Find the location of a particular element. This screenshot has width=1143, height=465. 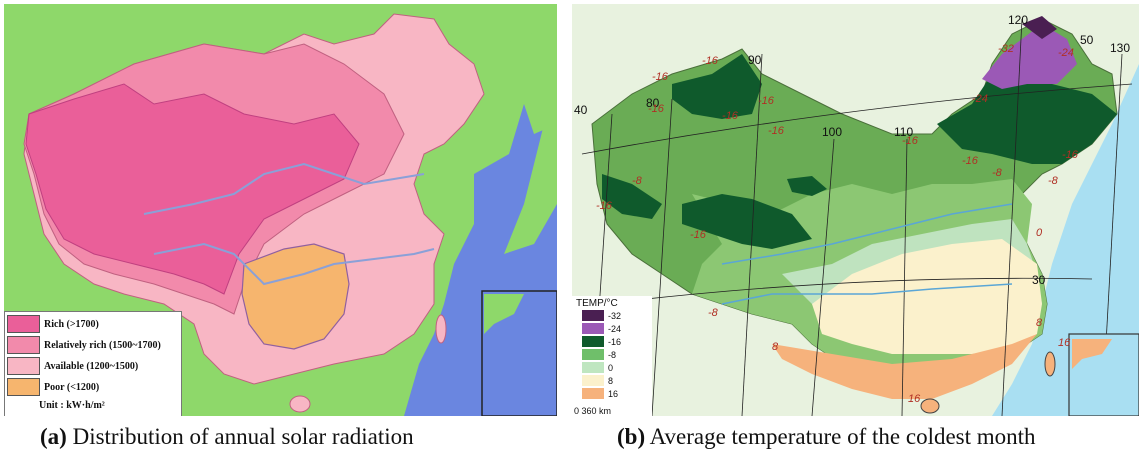

legend-label: Available (1200~1500) is located at coordinates (91, 366).